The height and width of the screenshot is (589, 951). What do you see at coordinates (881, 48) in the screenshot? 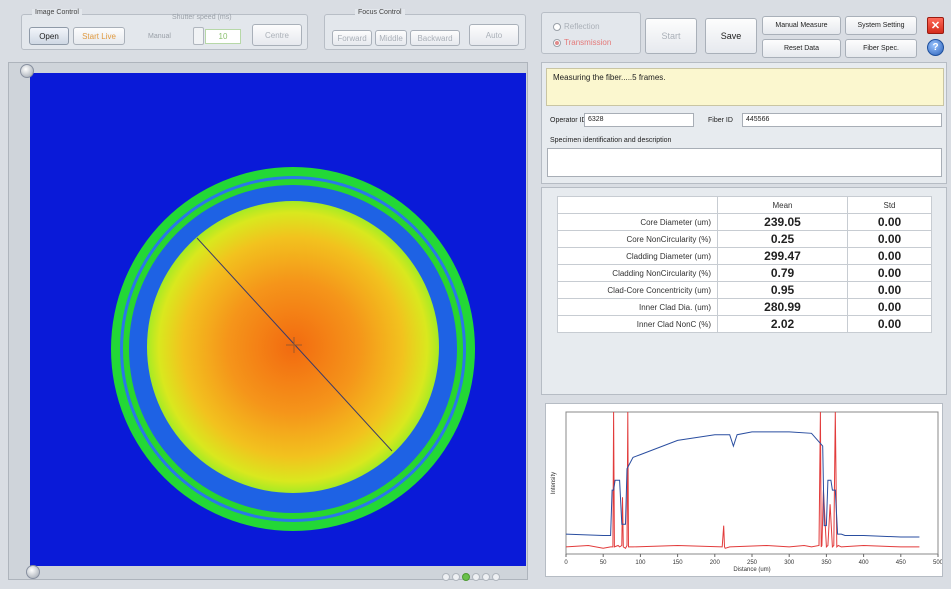
I see `fiber-spec-button: Fiber Spec.` at bounding box center [881, 48].